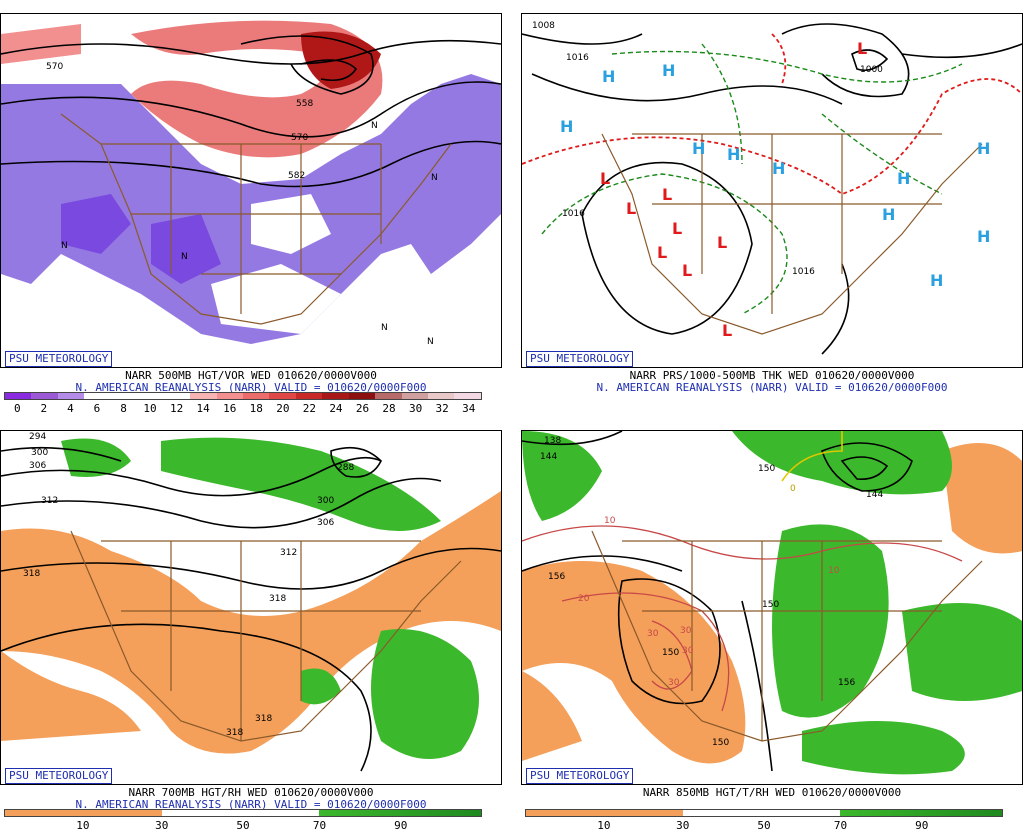  Describe the element at coordinates (203, 408) in the screenshot. I see `colorbar-tick: 14` at that location.